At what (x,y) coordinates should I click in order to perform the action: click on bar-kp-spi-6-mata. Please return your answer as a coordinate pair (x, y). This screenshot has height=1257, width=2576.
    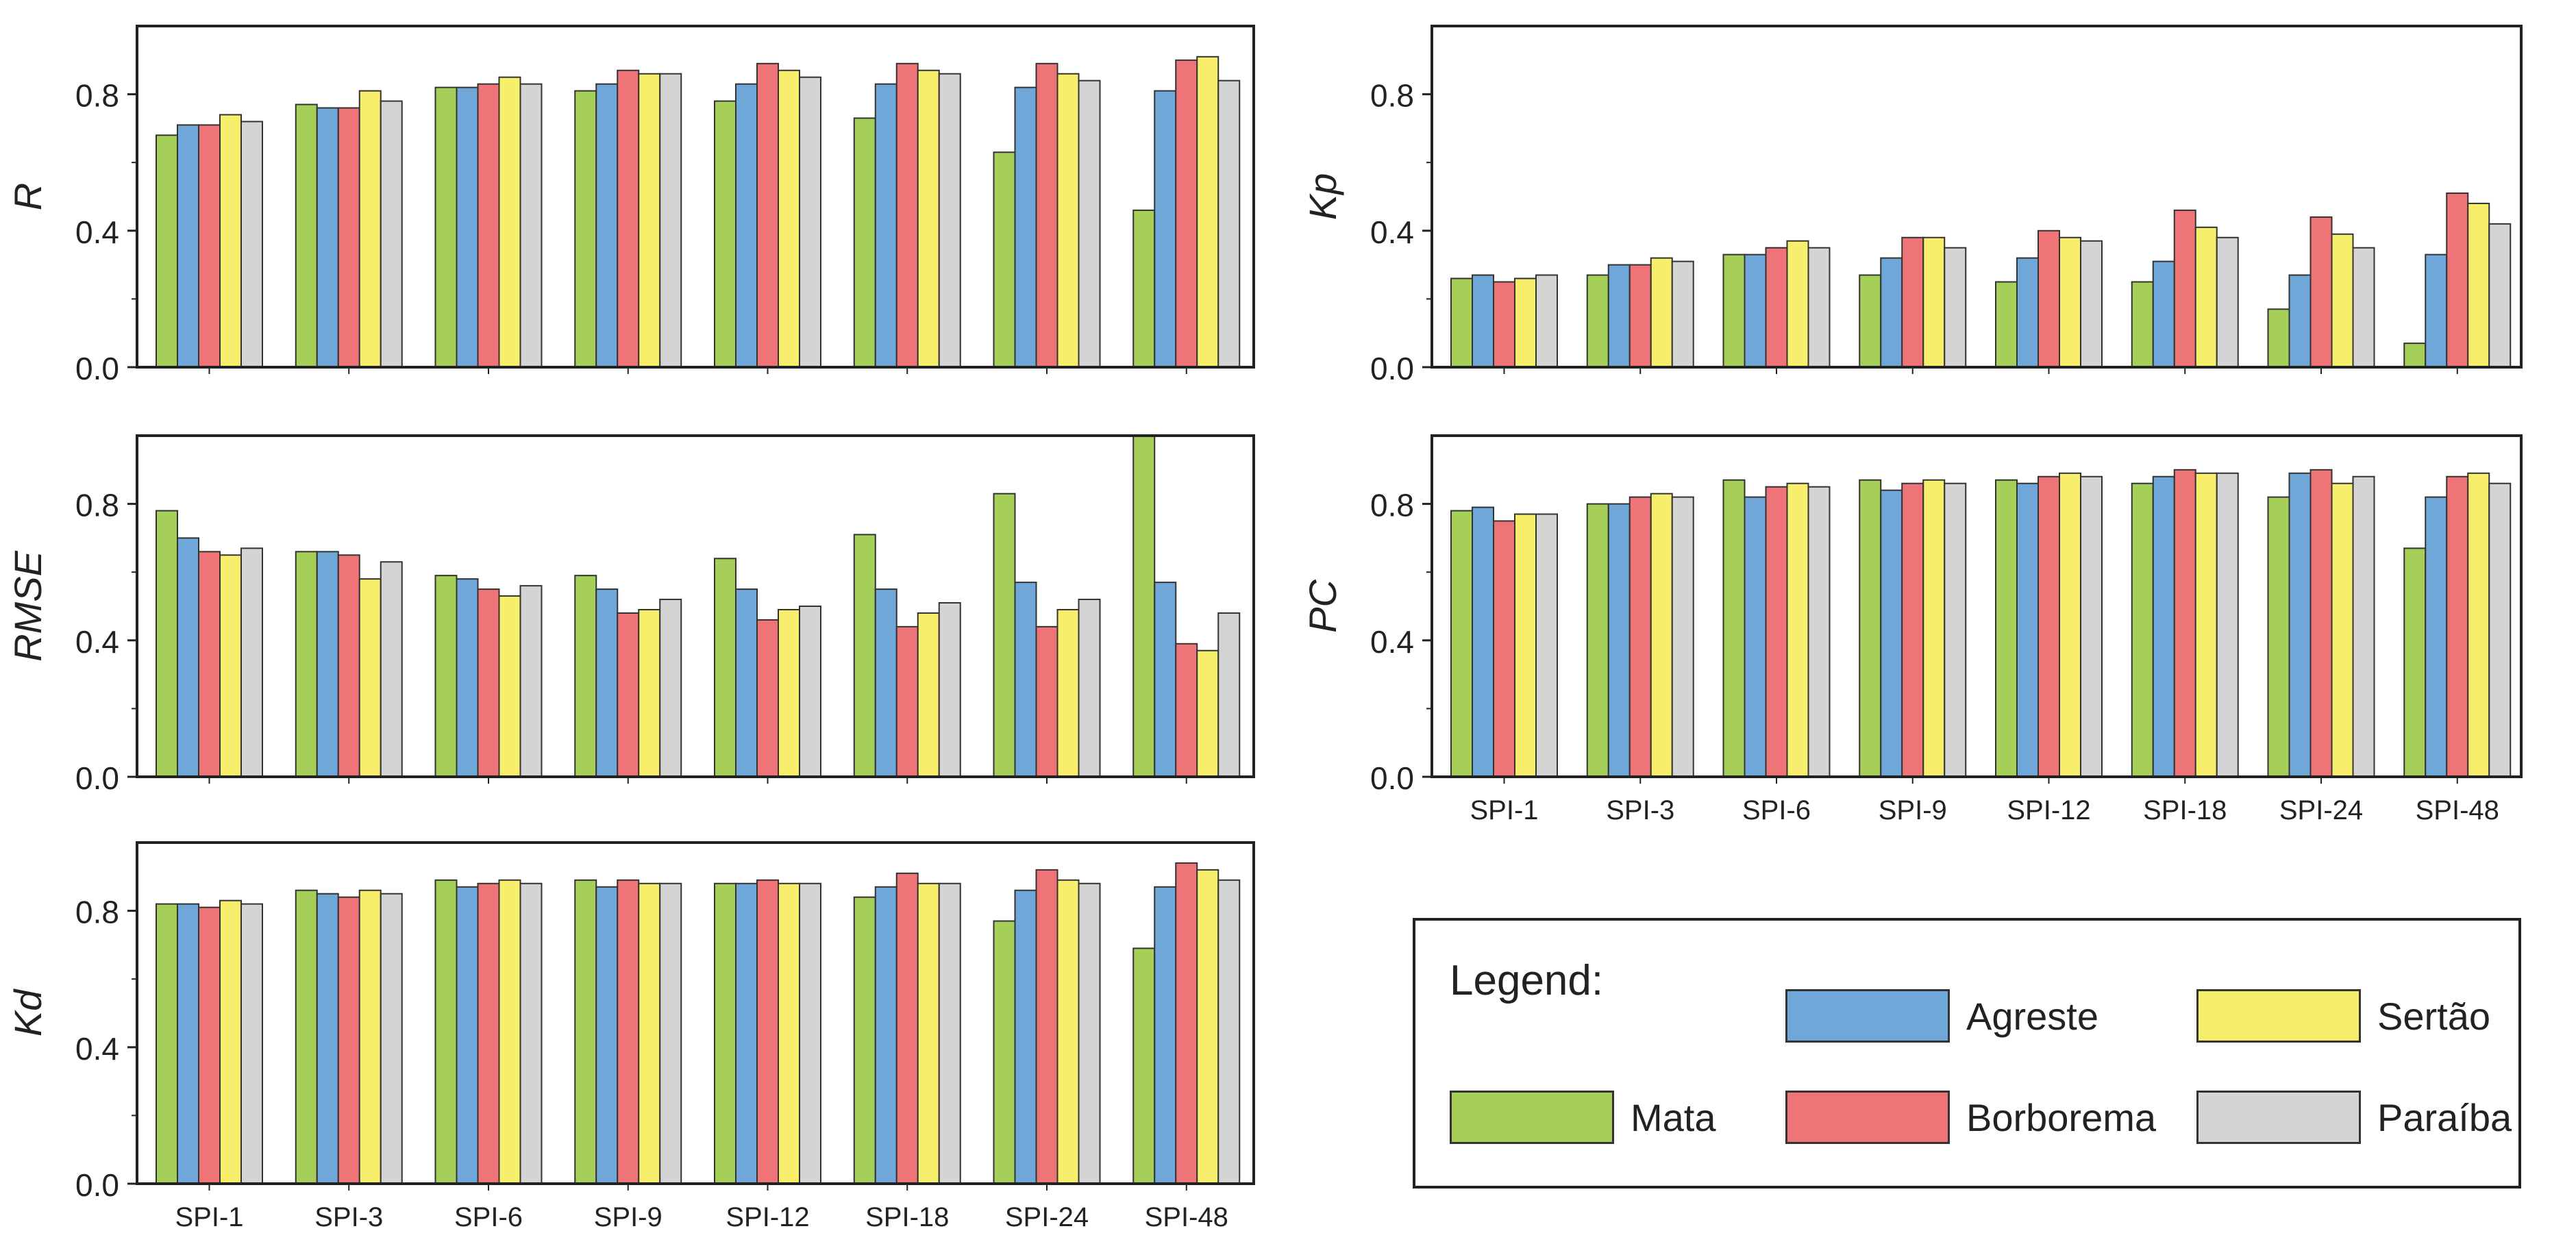
    Looking at the image, I should click on (1734, 310).